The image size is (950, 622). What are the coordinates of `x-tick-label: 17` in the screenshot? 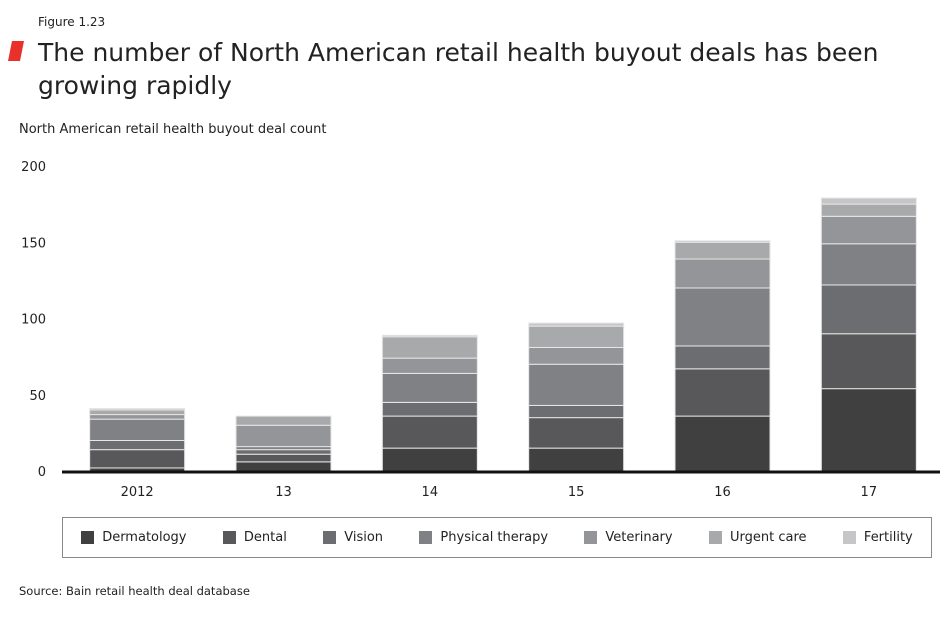 It's located at (869, 492).